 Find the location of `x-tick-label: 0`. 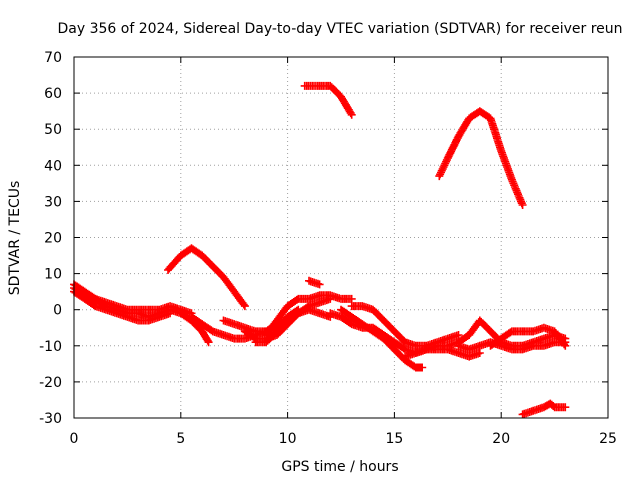

x-tick-label: 0 is located at coordinates (74, 439).